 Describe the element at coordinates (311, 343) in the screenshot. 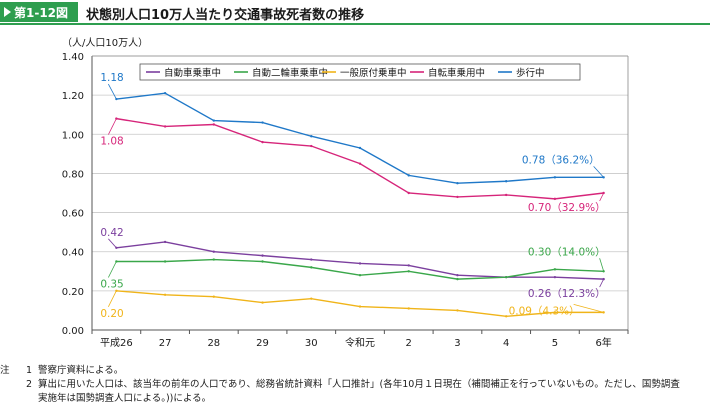

I see `x-tick-label: 30` at that location.